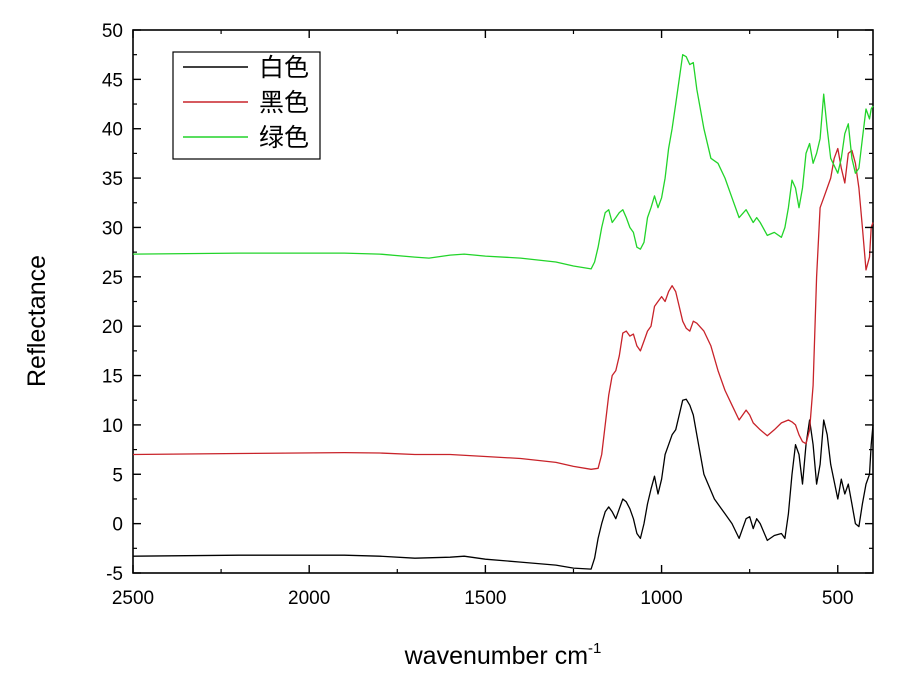 The width and height of the screenshot is (901, 687). Describe the element at coordinates (284, 103) in the screenshot. I see `legend-label-2: 黑色` at that location.